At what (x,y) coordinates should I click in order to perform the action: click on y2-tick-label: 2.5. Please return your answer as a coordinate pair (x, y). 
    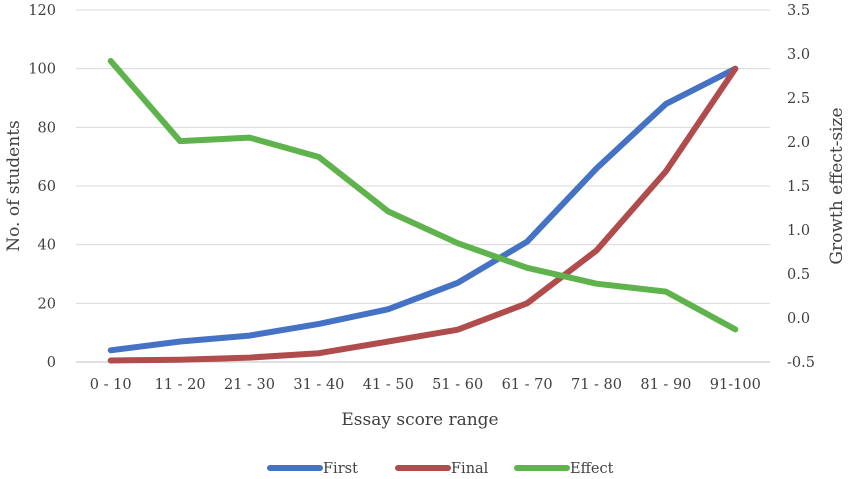
    Looking at the image, I should click on (798, 99).